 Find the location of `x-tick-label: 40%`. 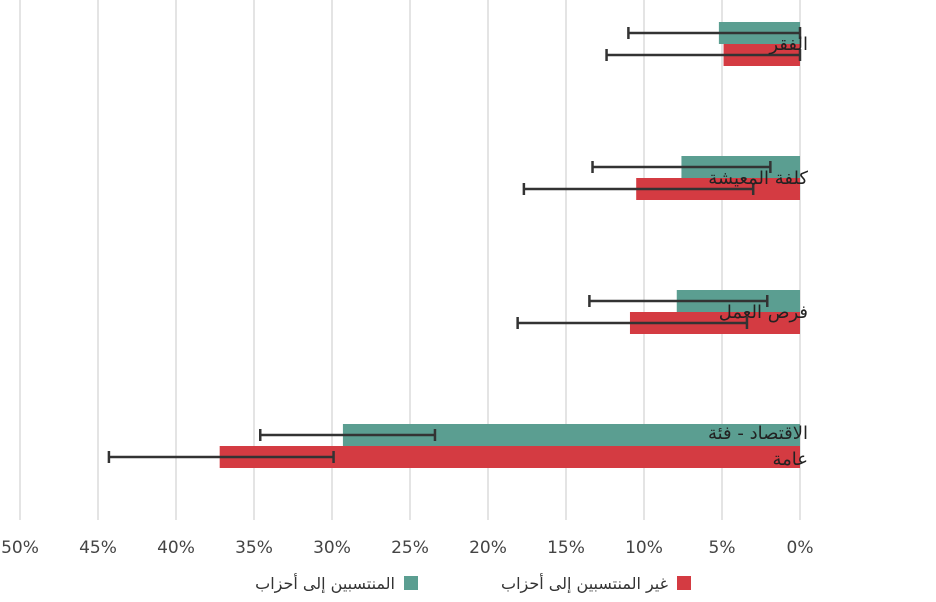

x-tick-label: 40% is located at coordinates (176, 548).